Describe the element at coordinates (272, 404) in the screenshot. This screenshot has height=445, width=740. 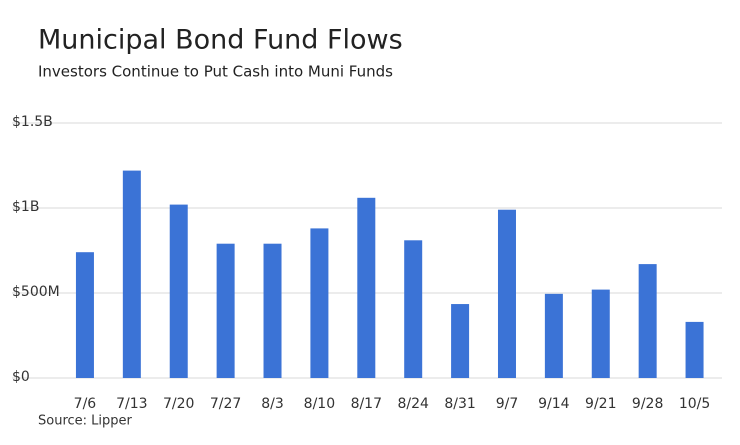
I see `x-tick-label: 8/3` at that location.